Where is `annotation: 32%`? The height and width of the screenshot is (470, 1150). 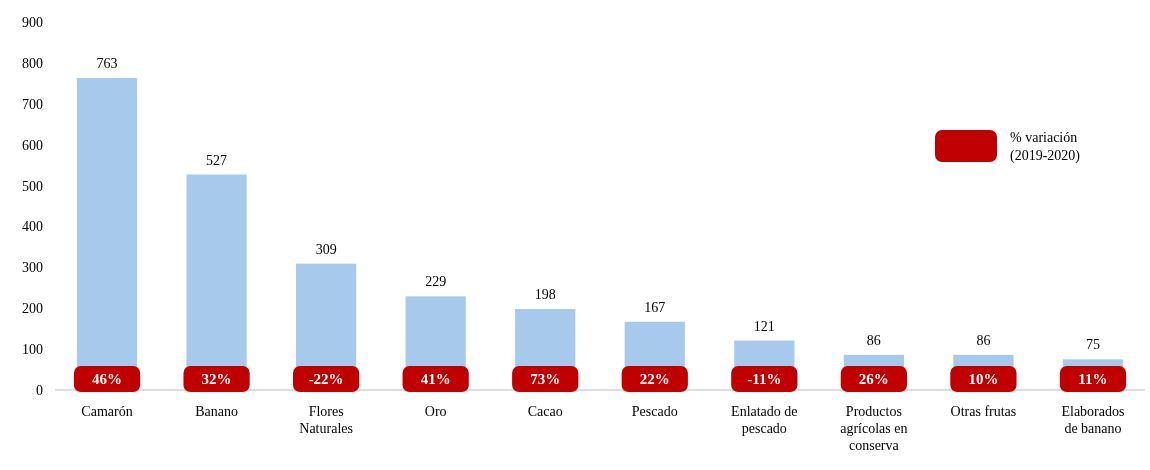
annotation: 32% is located at coordinates (216, 379).